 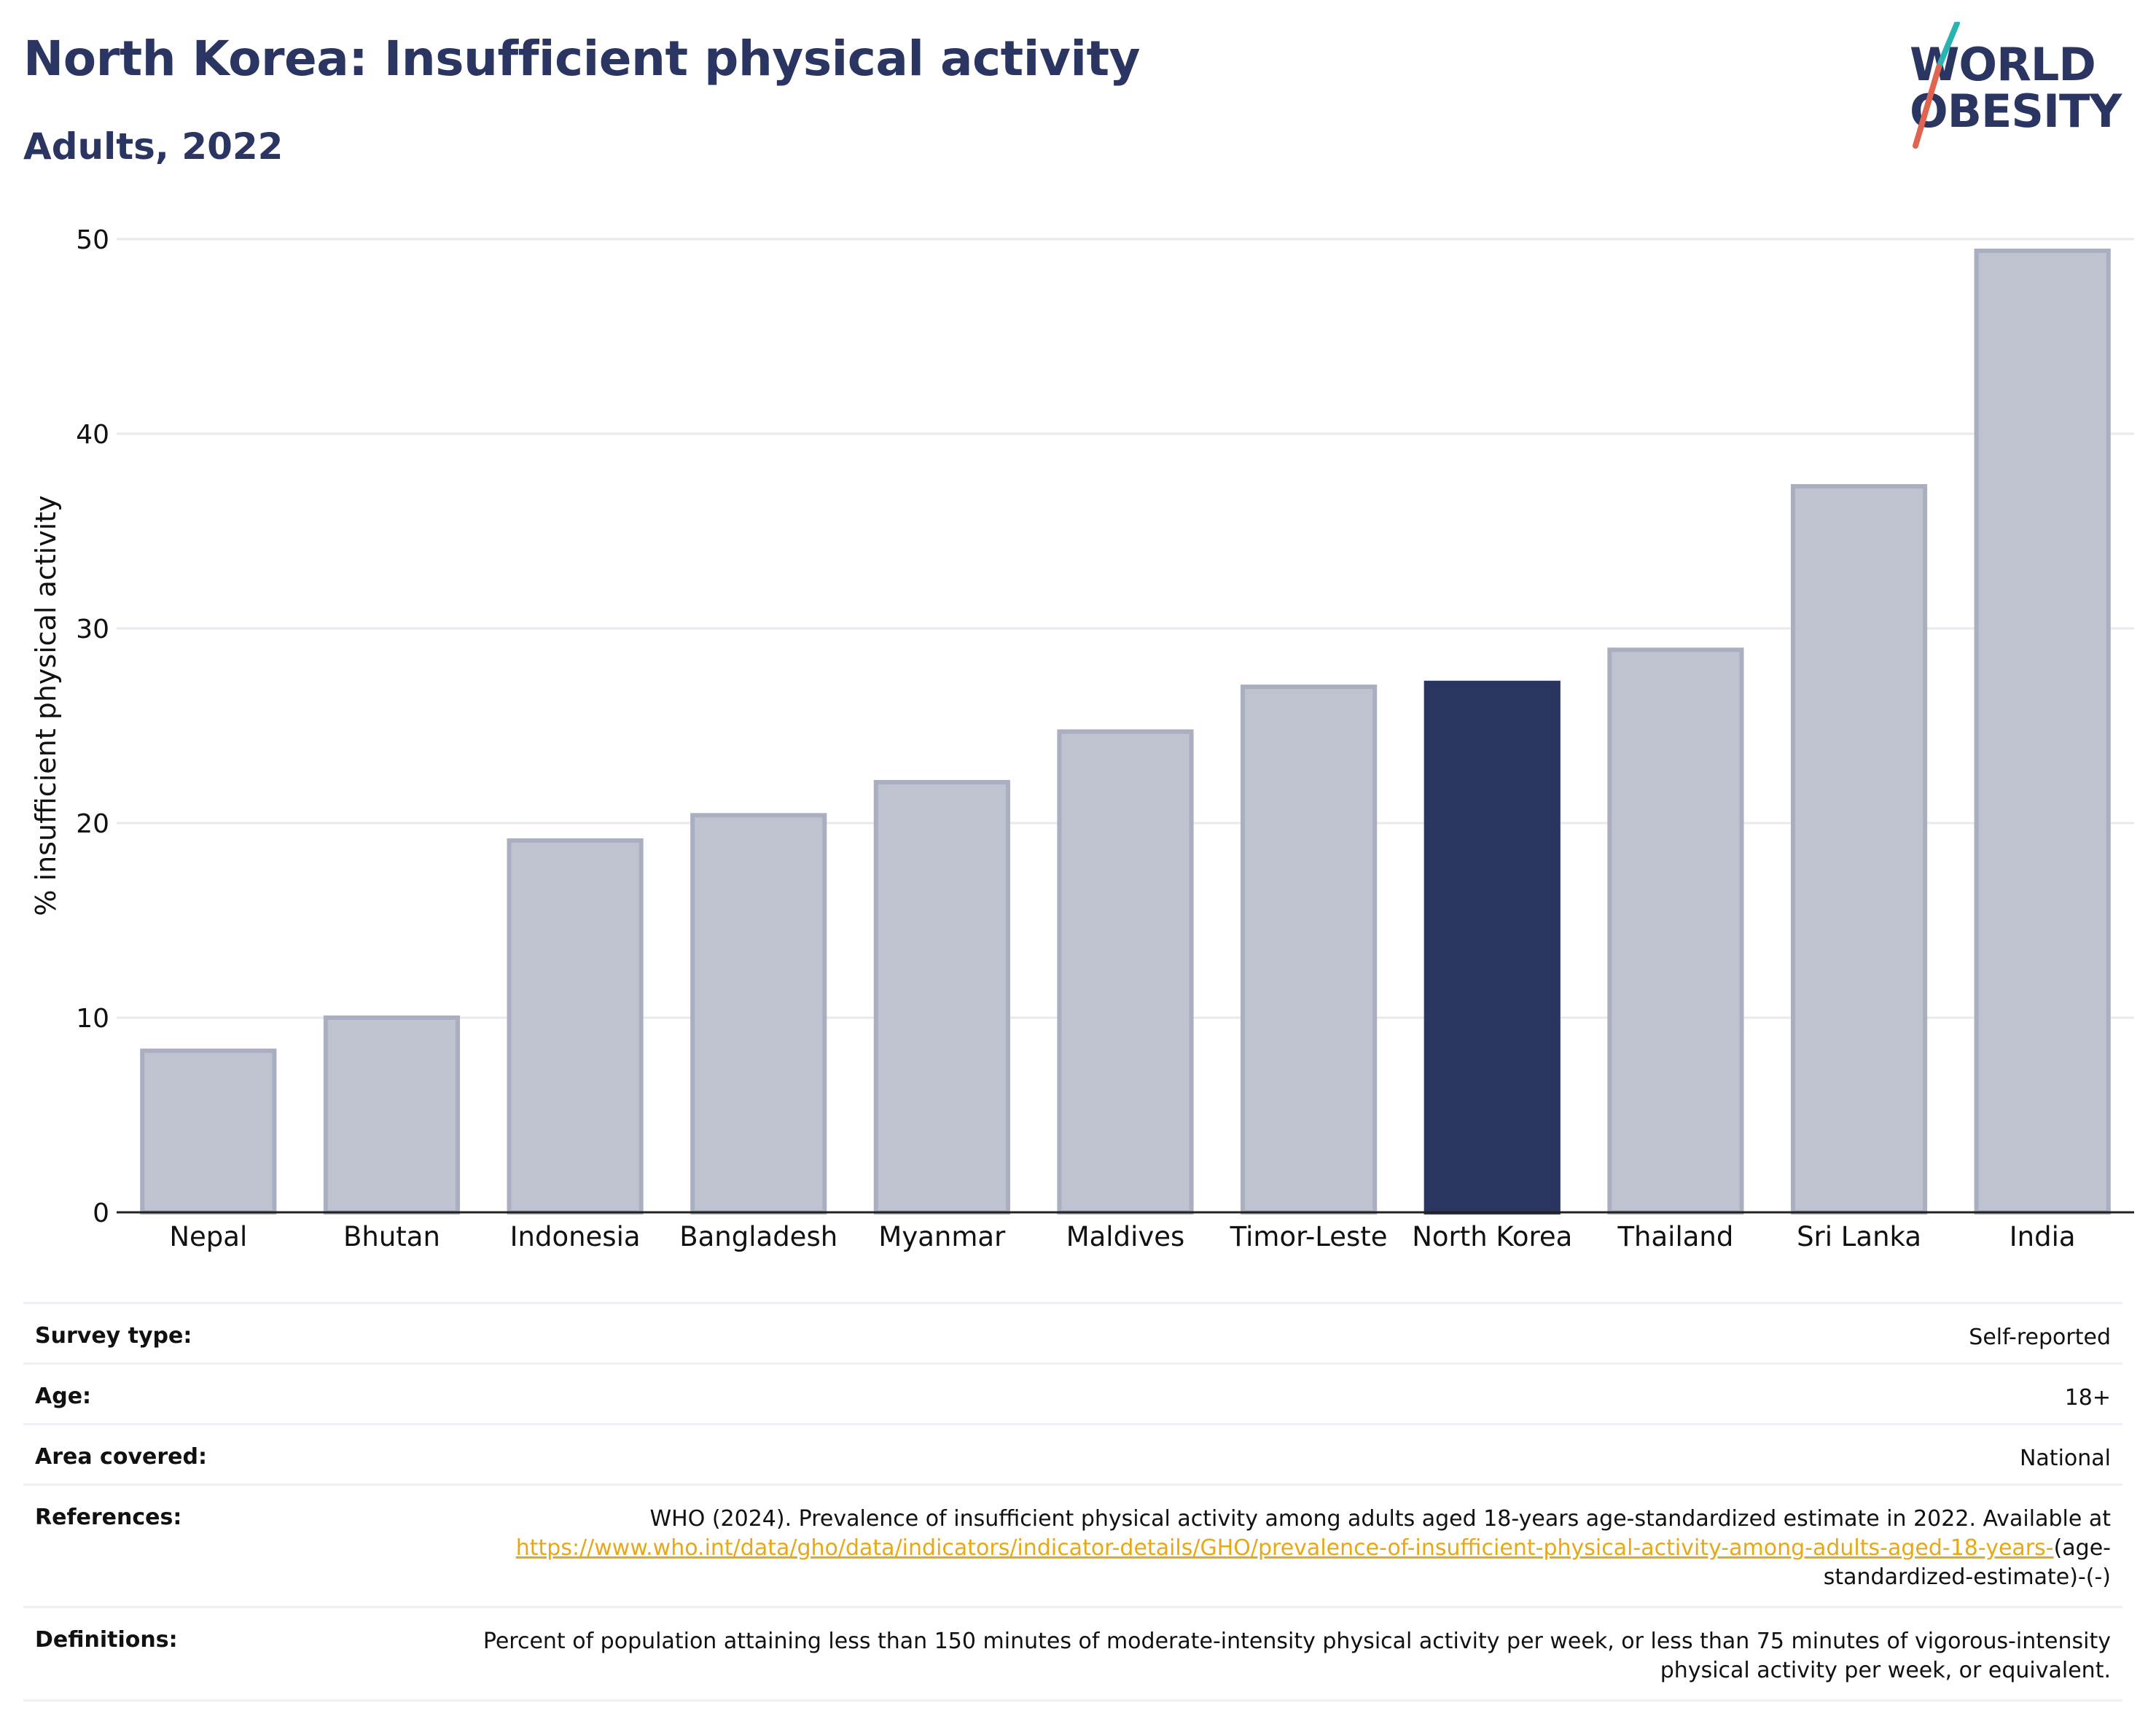 What do you see at coordinates (576, 1236) in the screenshot?
I see `x-tick-label: Indonesia` at bounding box center [576, 1236].